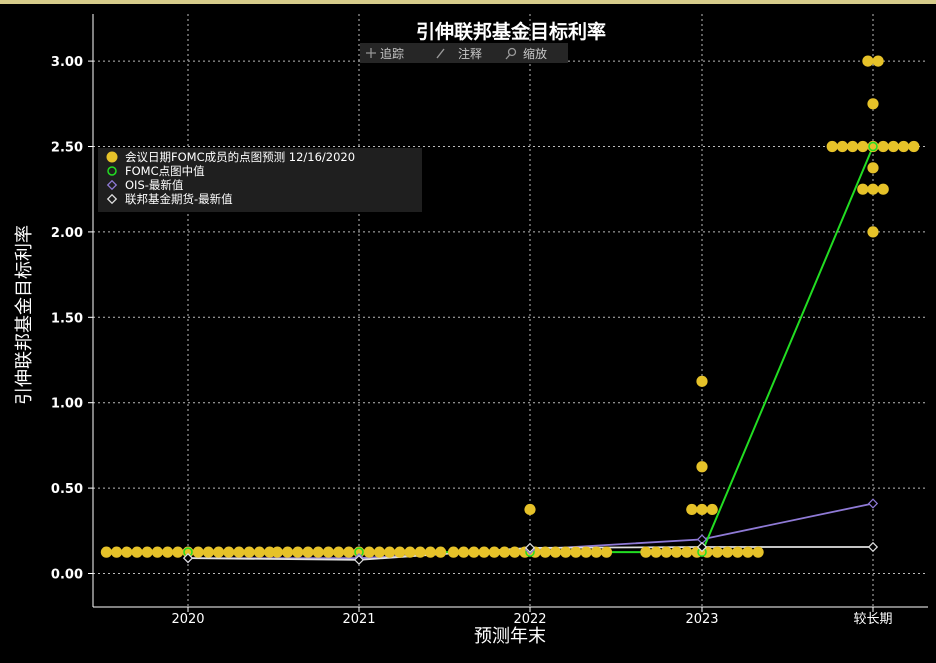  What do you see at coordinates (187, 619) in the screenshot?
I see `x-tick-label-0: 2020` at bounding box center [187, 619].